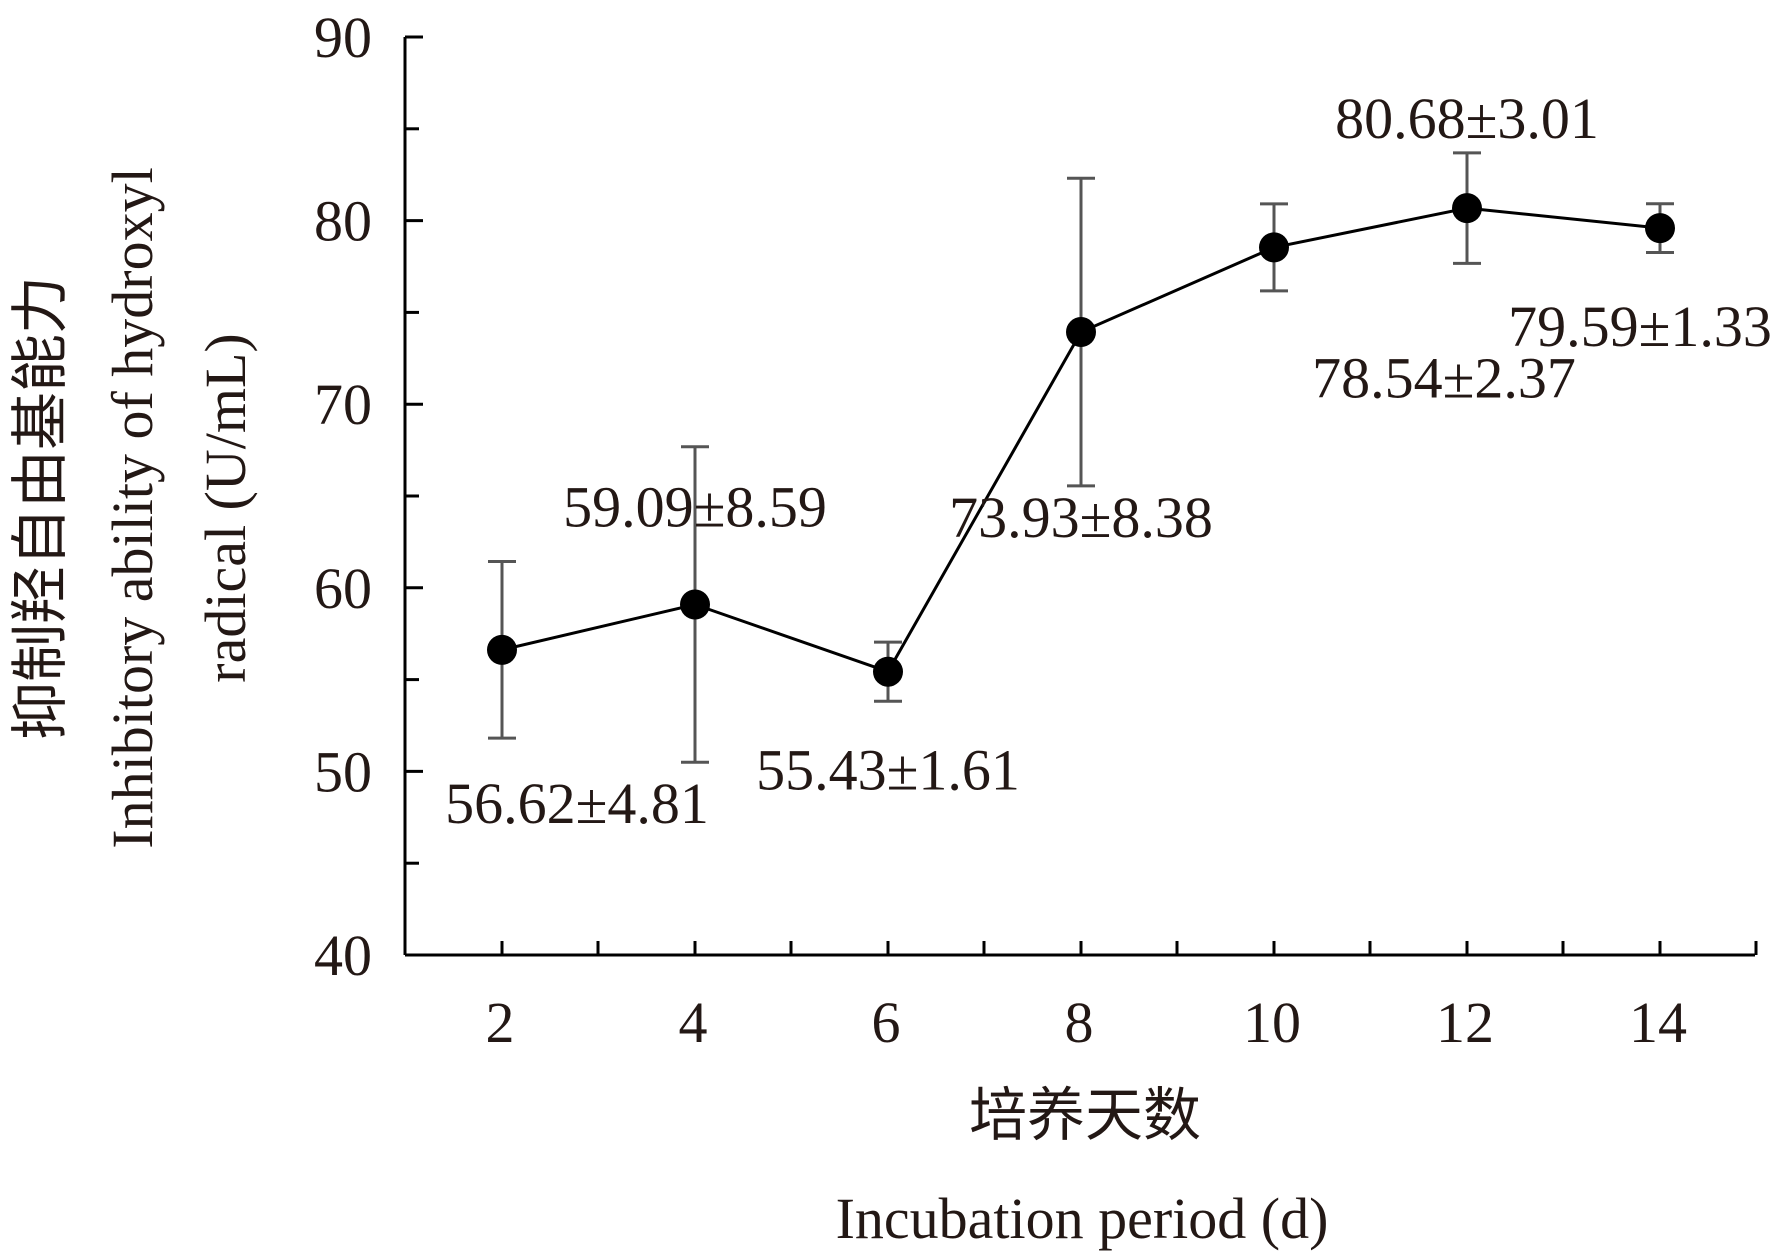 The image size is (1787, 1258). Describe the element at coordinates (343, 37) in the screenshot. I see `y-tick-label: 90` at that location.